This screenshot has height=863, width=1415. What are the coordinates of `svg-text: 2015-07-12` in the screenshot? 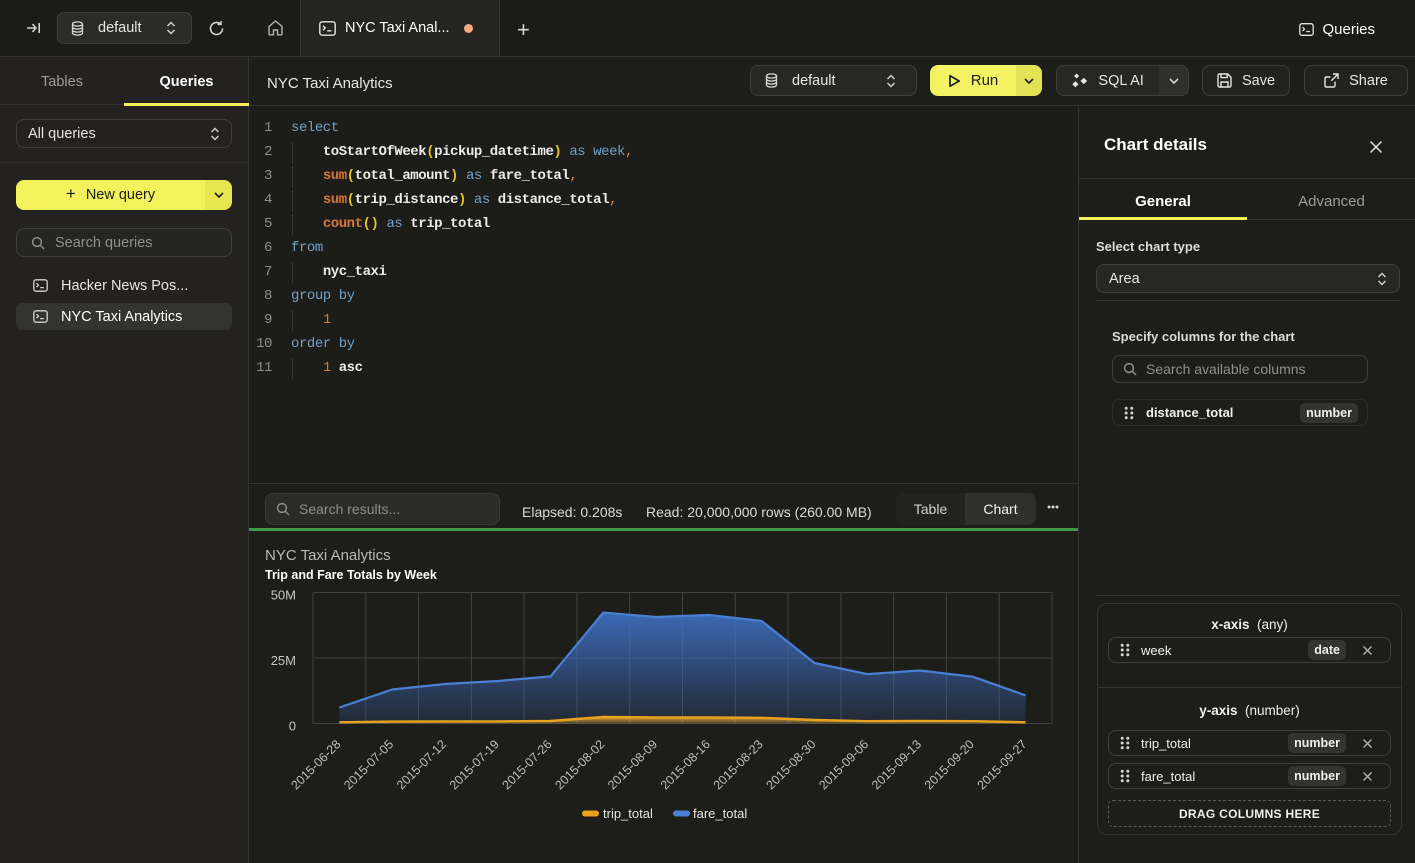 It's located at (421, 764).